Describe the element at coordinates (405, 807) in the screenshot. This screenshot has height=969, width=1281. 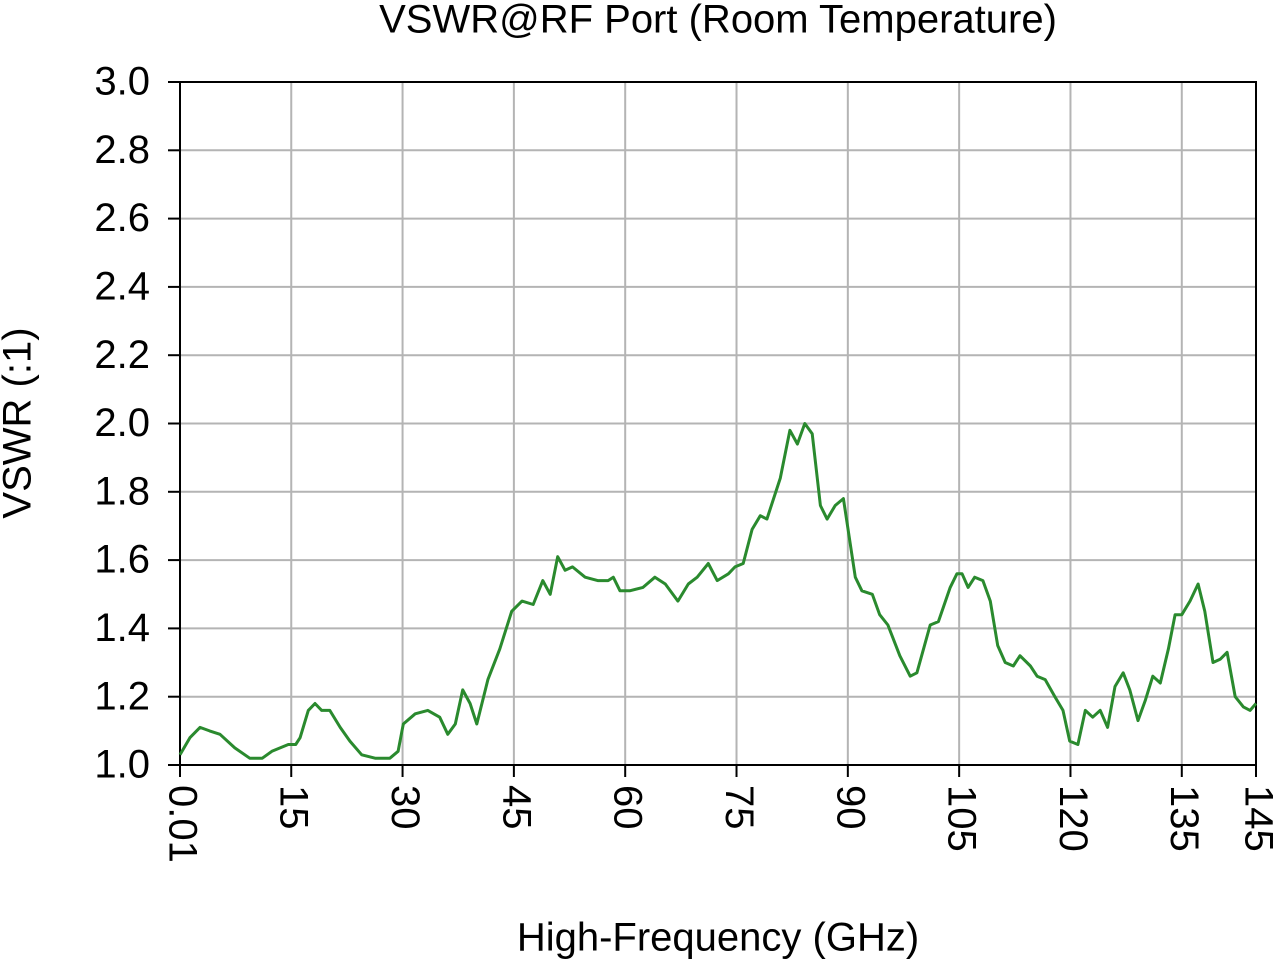
I see `x-tick-label: 30` at that location.